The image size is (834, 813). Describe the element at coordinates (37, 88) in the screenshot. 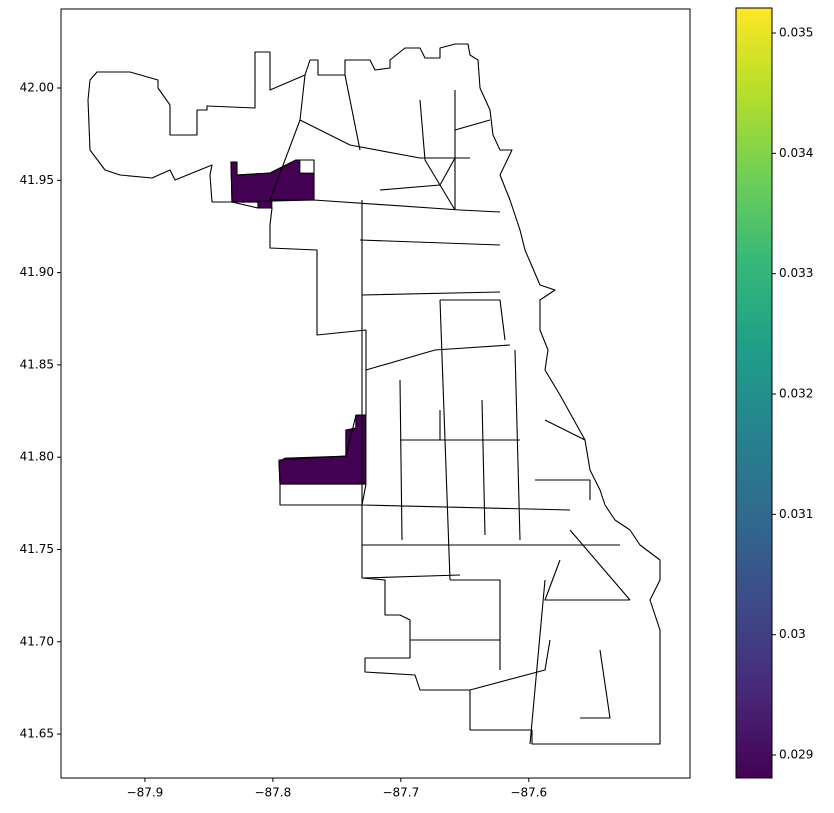

I see `y-tick-label: 42.00` at that location.